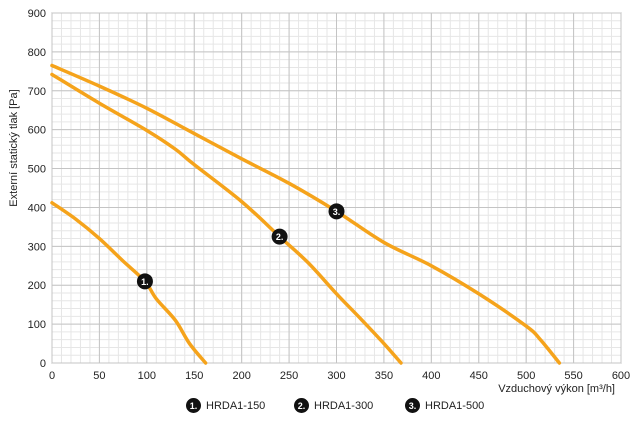 The image size is (640, 425). I want to click on x-tick-label: 400, so click(431, 376).